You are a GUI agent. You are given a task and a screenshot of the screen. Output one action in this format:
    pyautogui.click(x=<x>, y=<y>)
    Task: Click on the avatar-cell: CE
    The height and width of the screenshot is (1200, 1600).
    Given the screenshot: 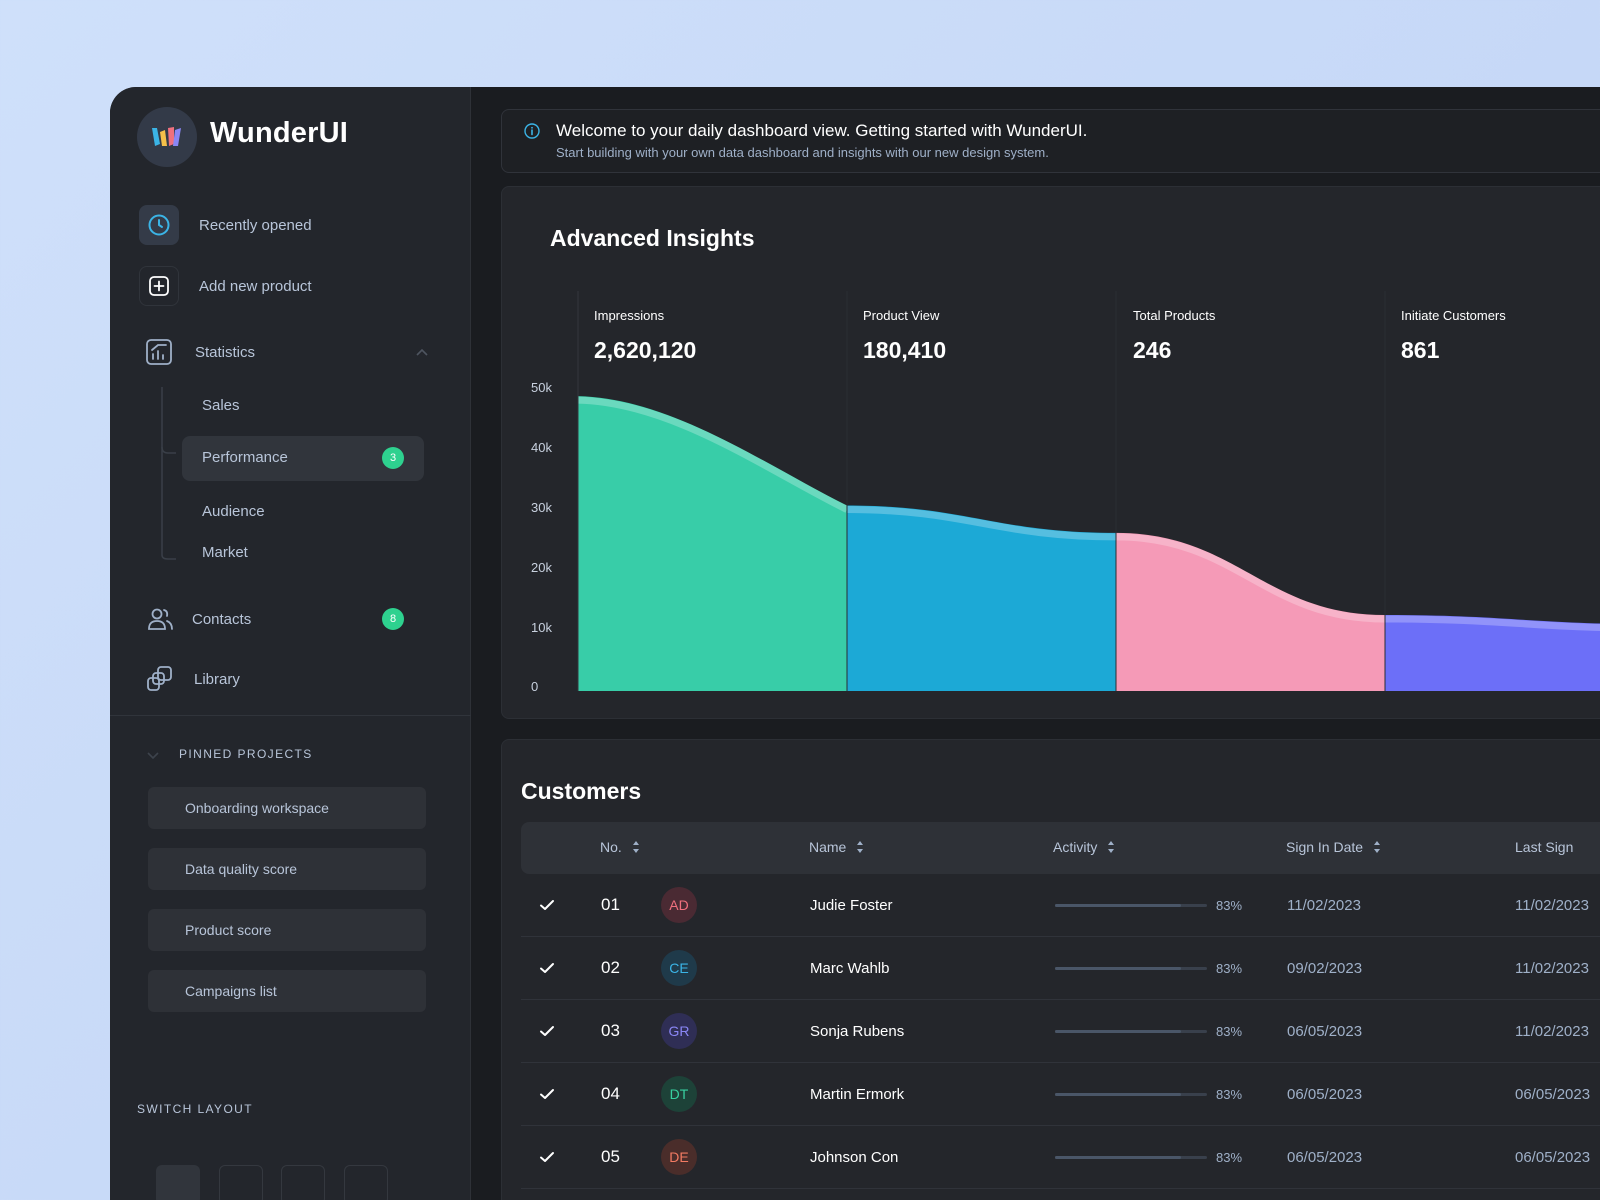 What is the action you would take?
    pyautogui.click(x=679, y=968)
    